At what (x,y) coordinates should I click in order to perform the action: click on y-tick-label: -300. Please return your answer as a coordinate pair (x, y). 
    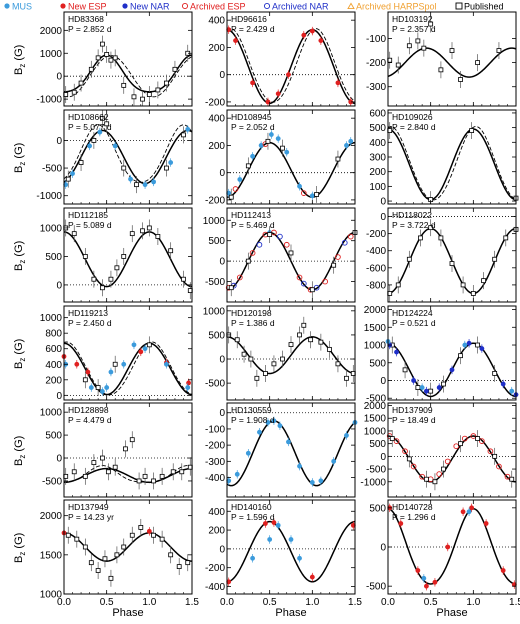
    Looking at the image, I should click on (376, 87).